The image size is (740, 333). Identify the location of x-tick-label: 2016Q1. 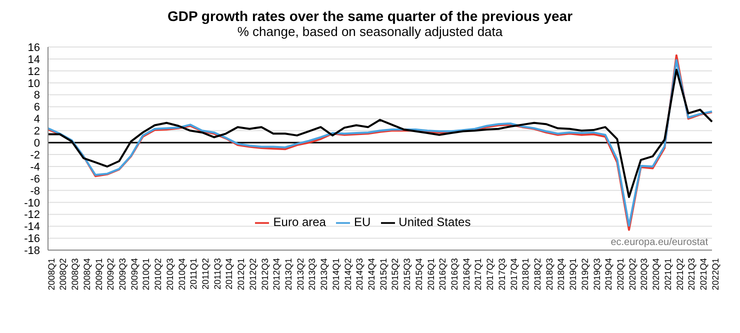
(431, 274).